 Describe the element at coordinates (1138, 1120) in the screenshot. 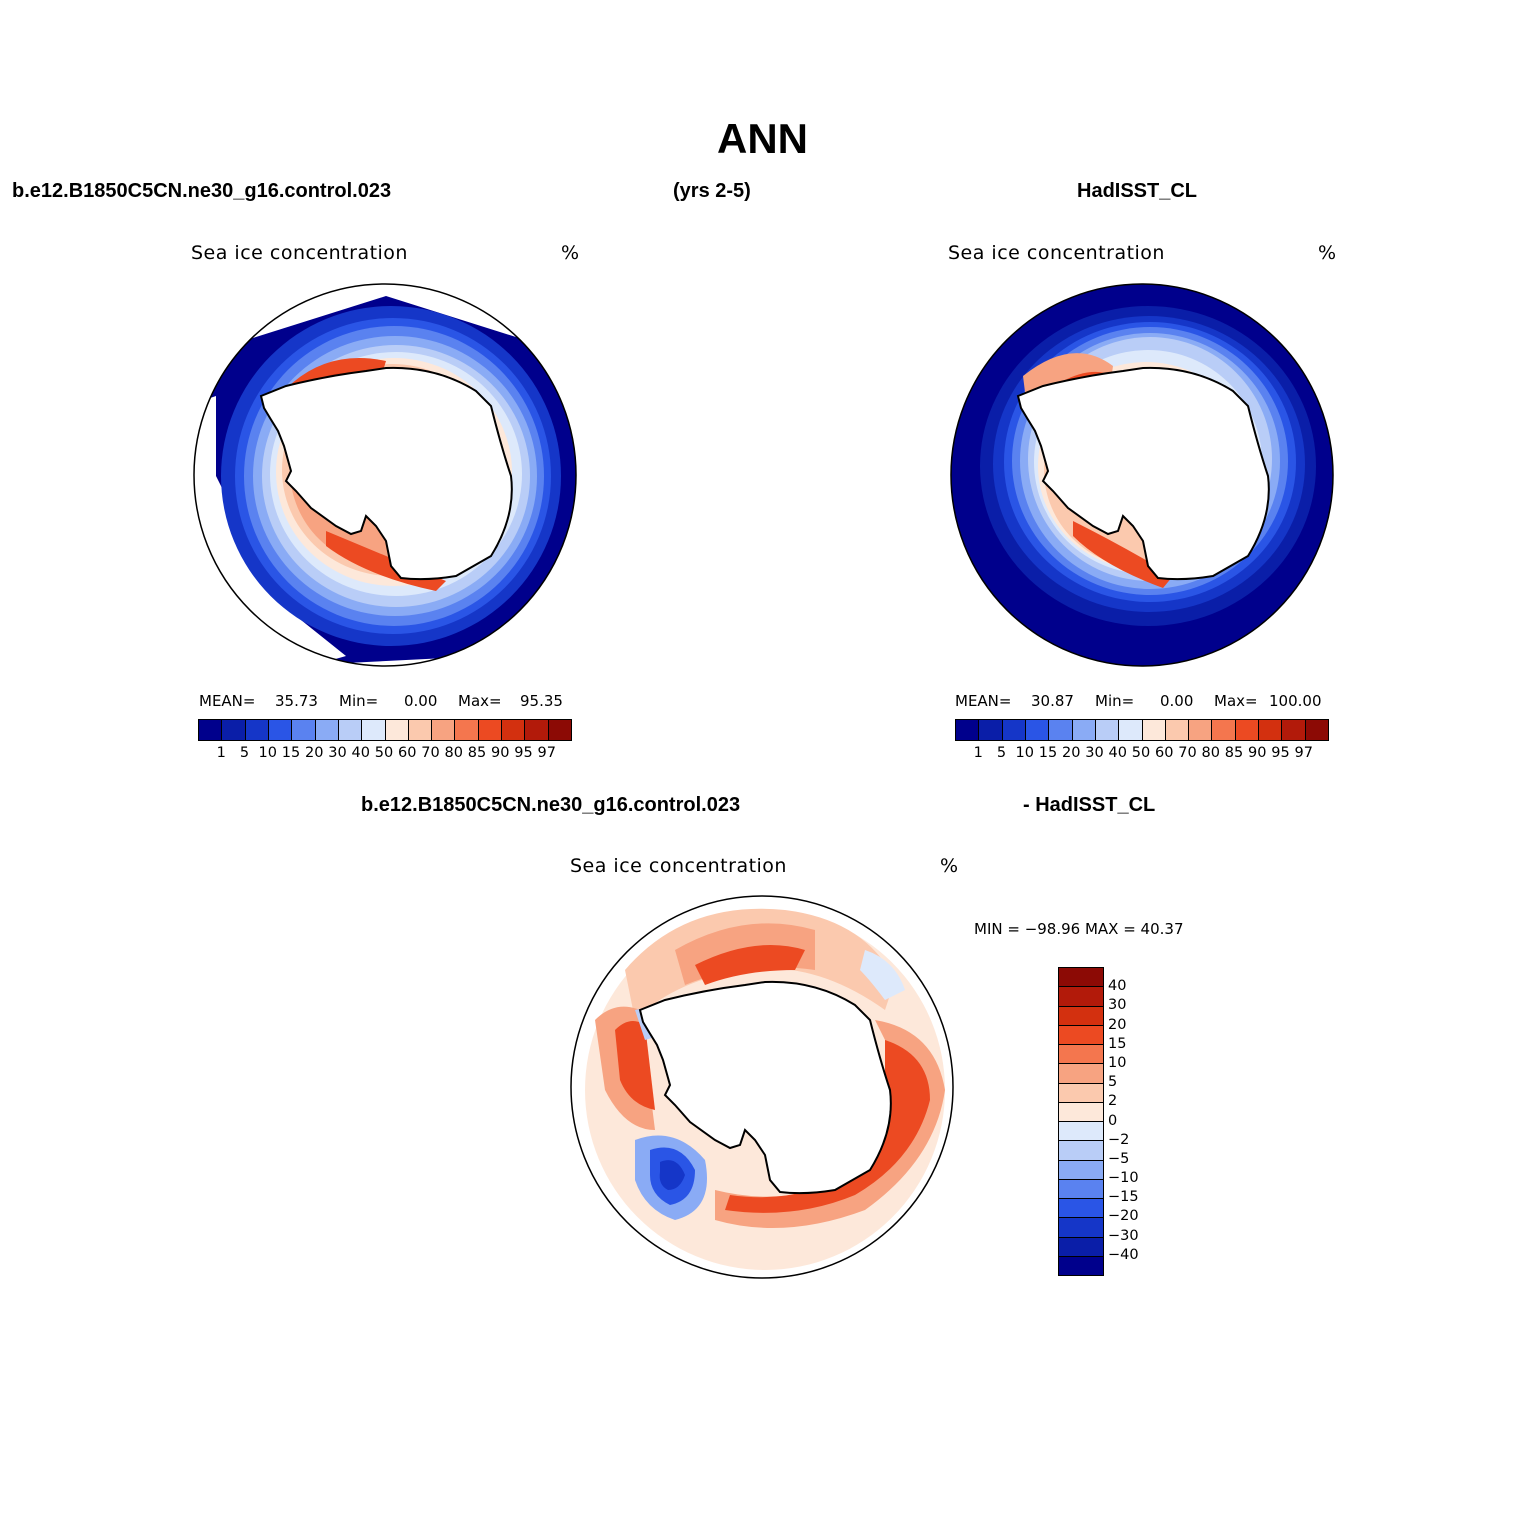

I see `diff-colorbar-labels: 40 30 20 15 10 5 2 0 −2 −5 −10 −15 −20 −30 −40` at that location.